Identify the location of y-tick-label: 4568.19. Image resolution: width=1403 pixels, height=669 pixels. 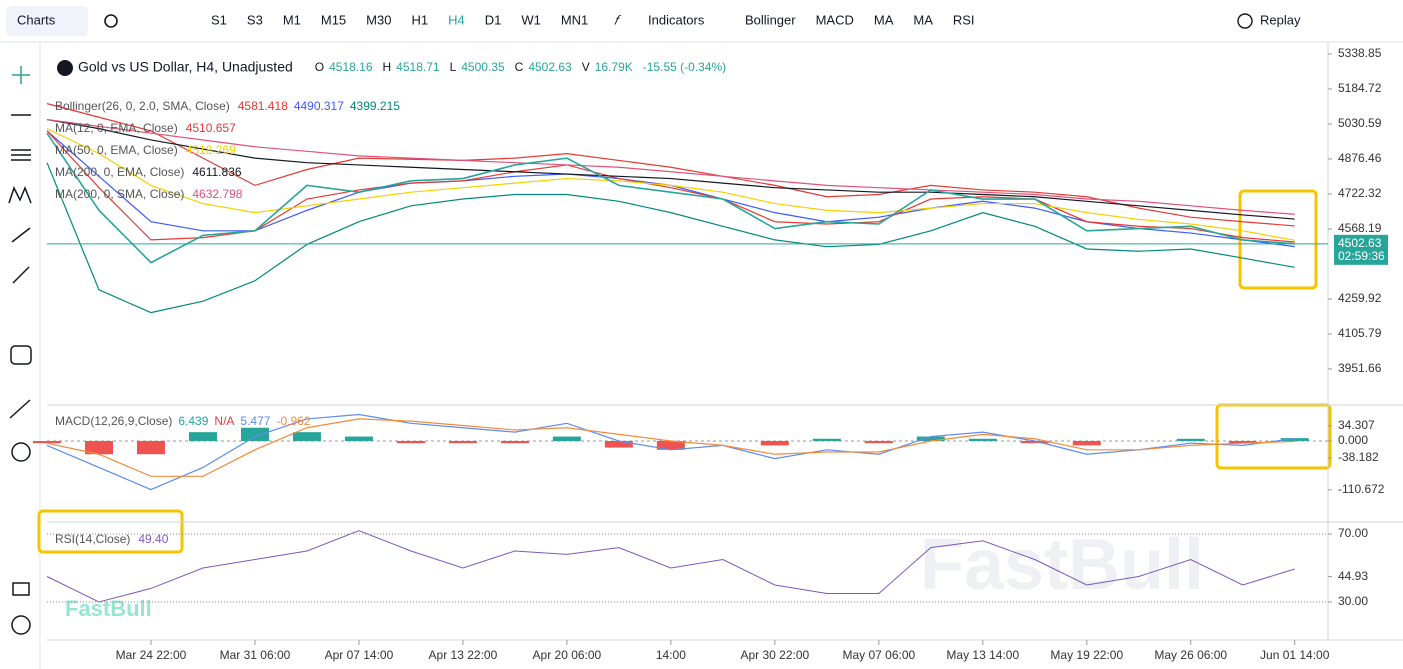
(1360, 228).